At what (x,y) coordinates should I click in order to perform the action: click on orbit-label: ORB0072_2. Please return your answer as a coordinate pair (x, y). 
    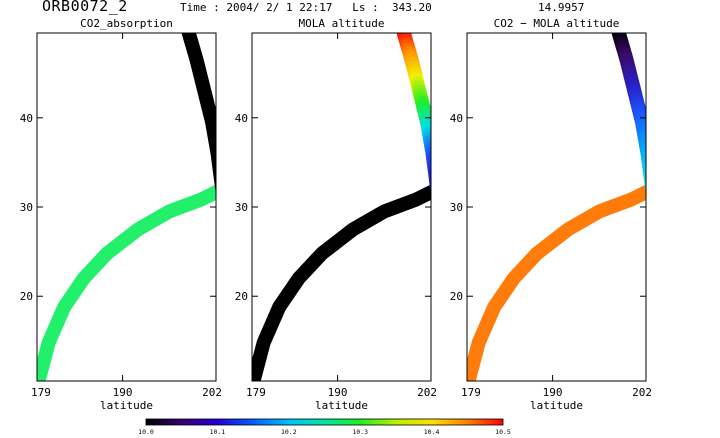
    Looking at the image, I should click on (85, 7).